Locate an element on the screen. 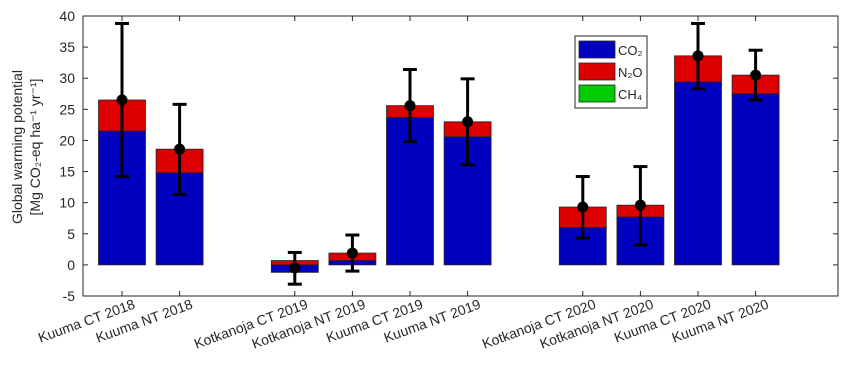 This screenshot has height=379, width=846. y-tick-label: -5 is located at coordinates (69, 296).